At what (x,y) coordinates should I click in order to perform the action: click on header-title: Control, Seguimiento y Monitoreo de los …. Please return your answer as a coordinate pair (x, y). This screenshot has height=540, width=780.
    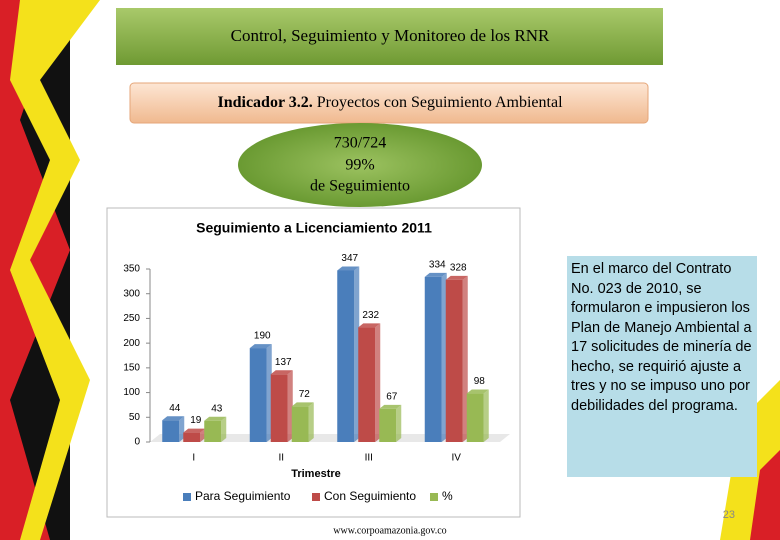
    Looking at the image, I should click on (390, 35).